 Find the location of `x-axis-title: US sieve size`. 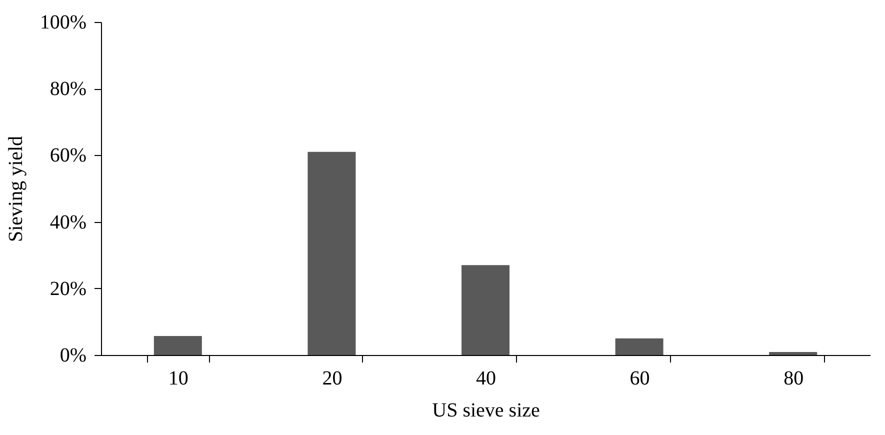

x-axis-title: US sieve size is located at coordinates (486, 411).